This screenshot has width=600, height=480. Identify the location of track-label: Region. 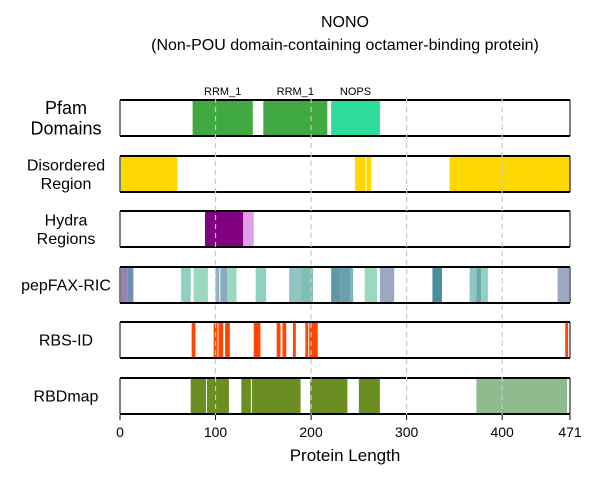
(66, 184).